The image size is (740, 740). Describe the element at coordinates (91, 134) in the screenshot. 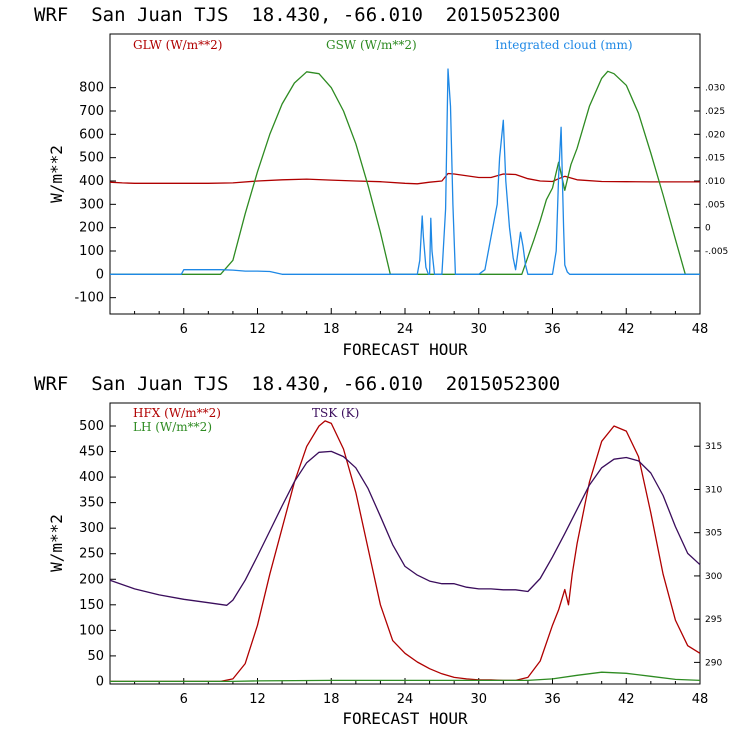

I see `y-tick-label: 600` at that location.